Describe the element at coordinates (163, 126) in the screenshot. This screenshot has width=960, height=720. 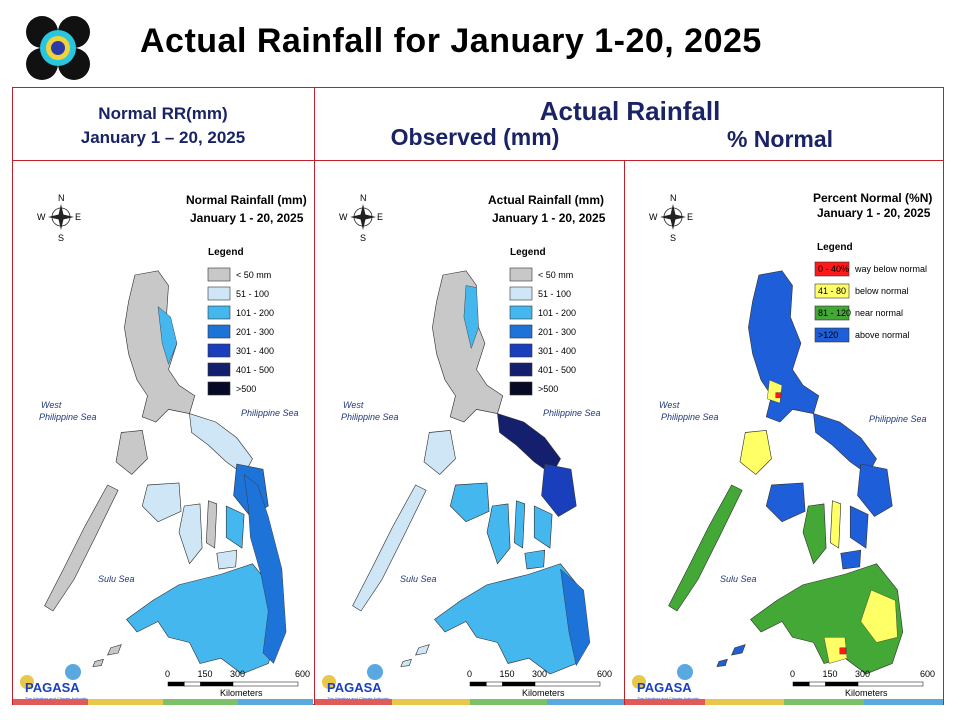
I see `normal-rr-header: Normal RR(mm) January 1 – 20, 2025` at that location.